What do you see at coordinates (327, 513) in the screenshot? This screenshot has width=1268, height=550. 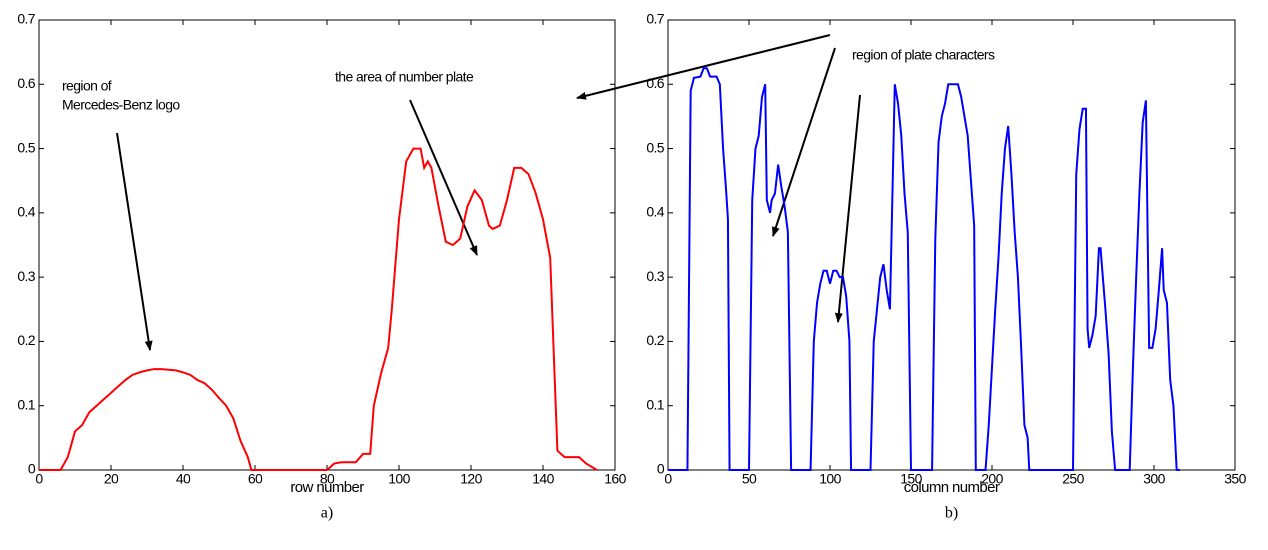 I see `caption: a)` at bounding box center [327, 513].